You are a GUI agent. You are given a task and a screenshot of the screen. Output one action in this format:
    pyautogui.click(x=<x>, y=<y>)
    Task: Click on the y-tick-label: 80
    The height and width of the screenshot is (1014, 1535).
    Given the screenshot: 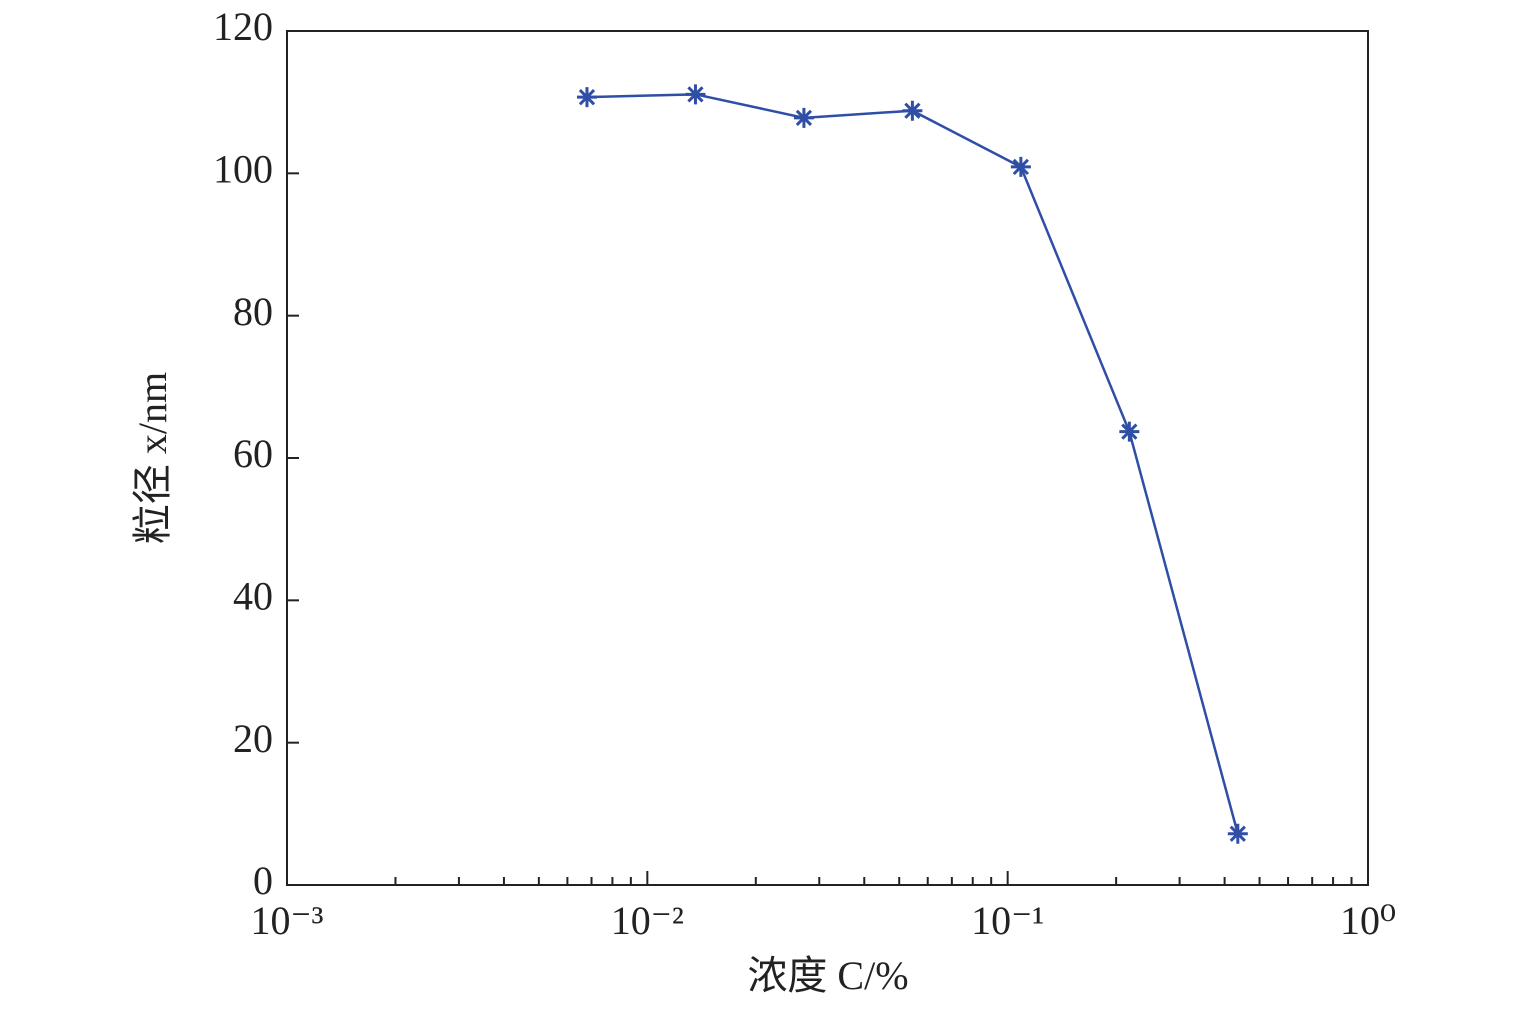 What is the action you would take?
    pyautogui.click(x=253, y=311)
    